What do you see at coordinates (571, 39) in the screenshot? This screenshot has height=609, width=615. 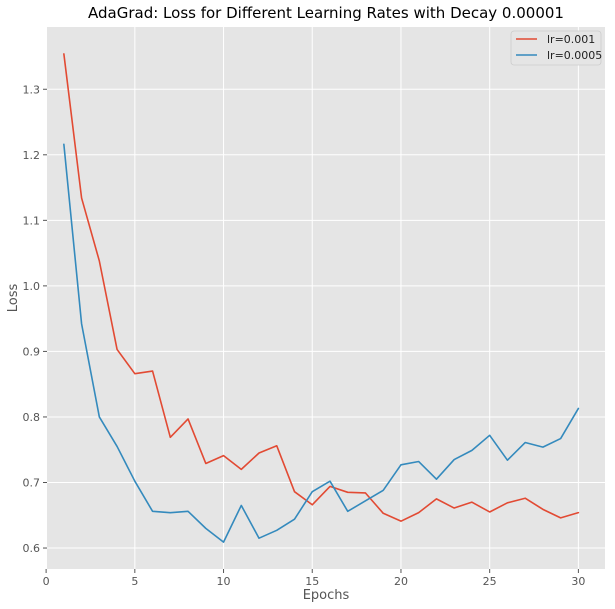 I see `legend-label-lr-0.001: lr=0.001` at bounding box center [571, 39].